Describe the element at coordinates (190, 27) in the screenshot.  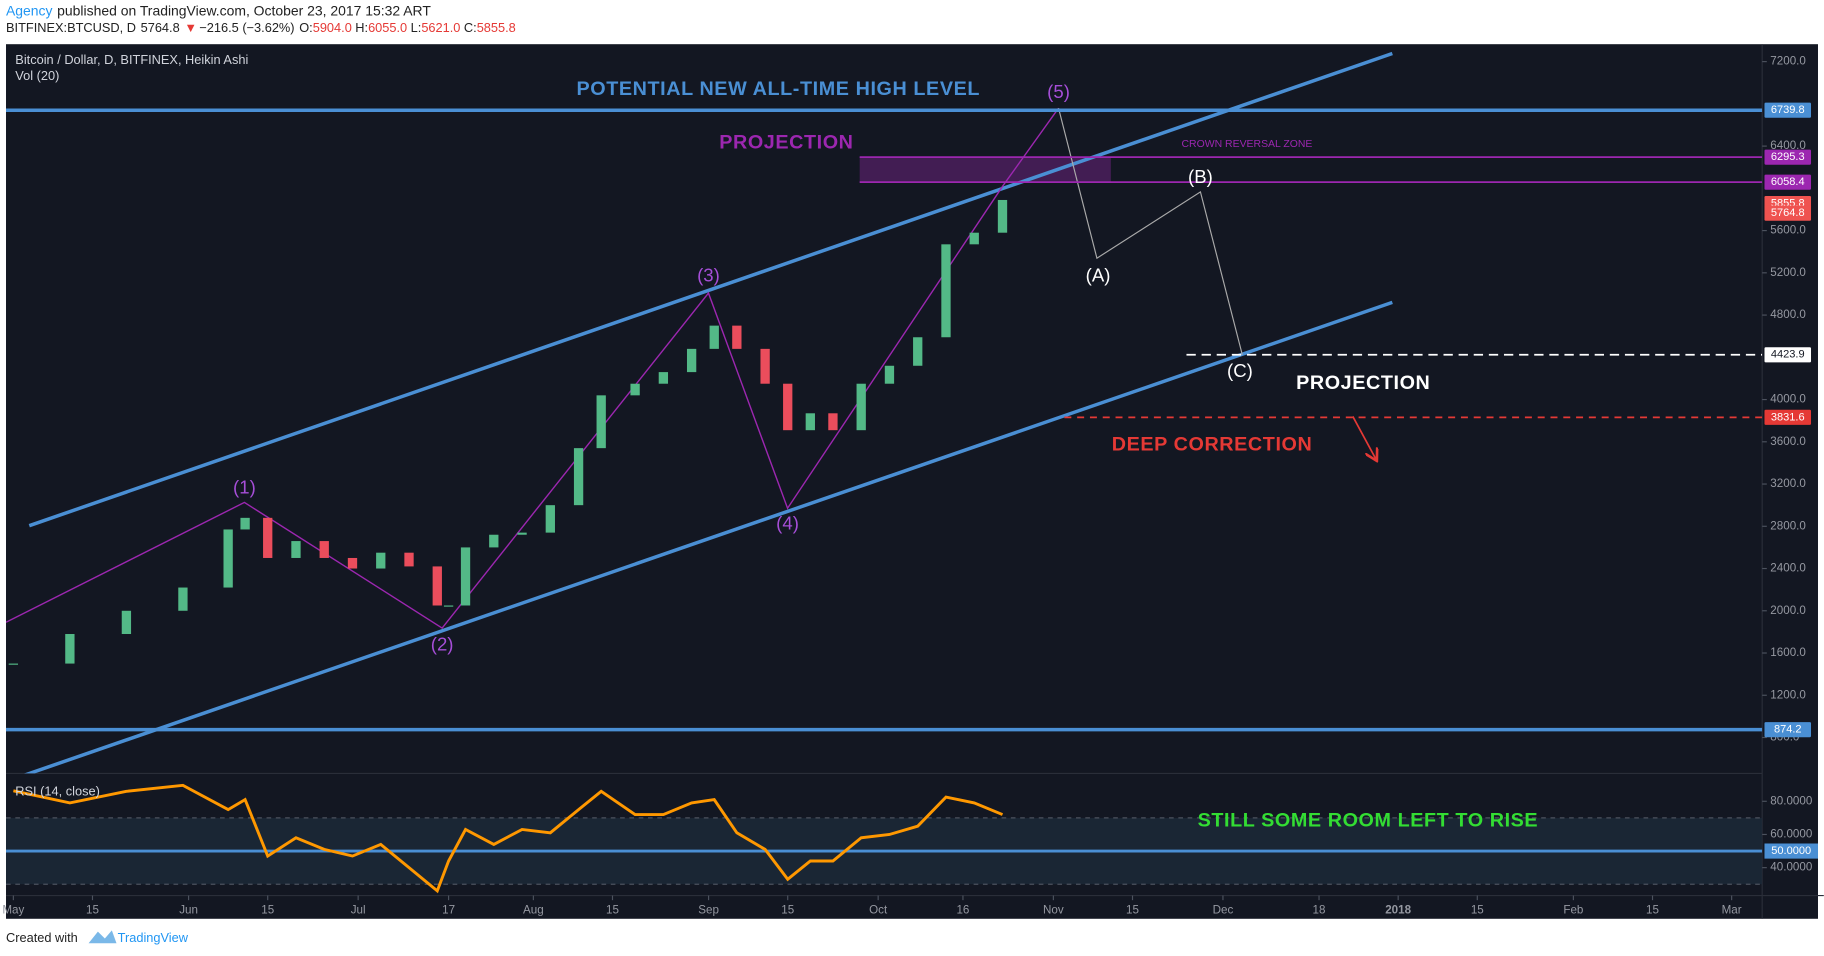
I see `arrow: ▼` at that location.